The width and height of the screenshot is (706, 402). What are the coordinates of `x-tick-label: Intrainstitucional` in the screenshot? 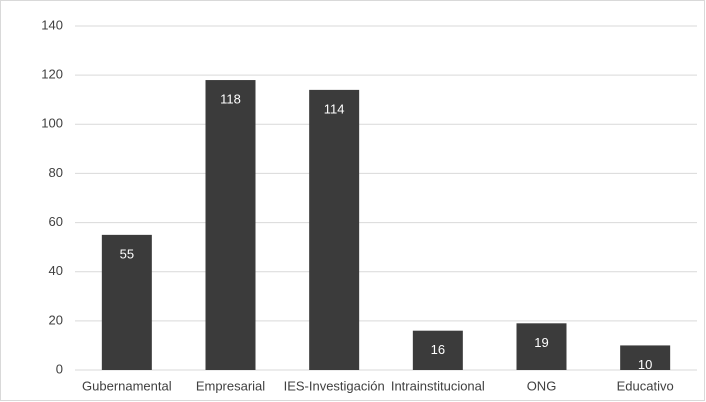 It's located at (438, 385).